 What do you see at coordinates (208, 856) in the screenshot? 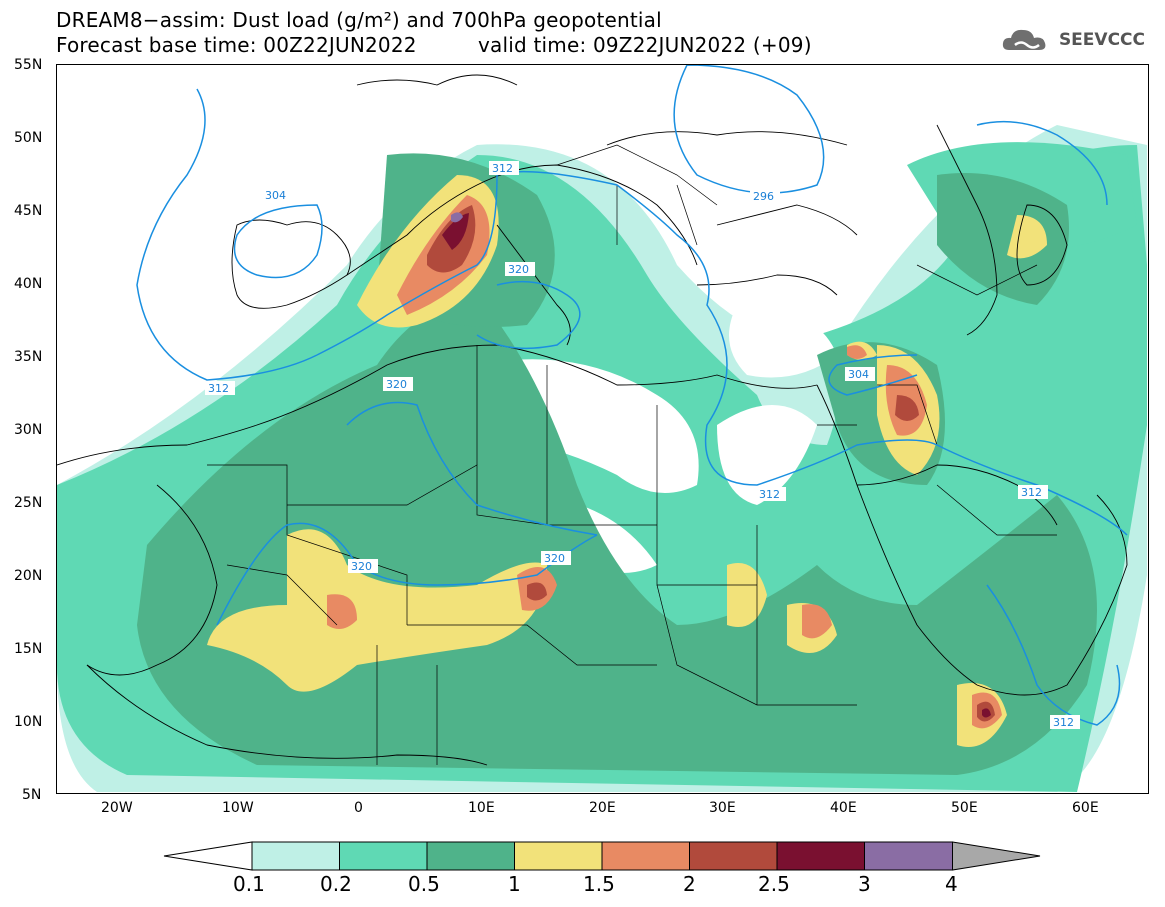
I see `colorbar-under` at bounding box center [208, 856].